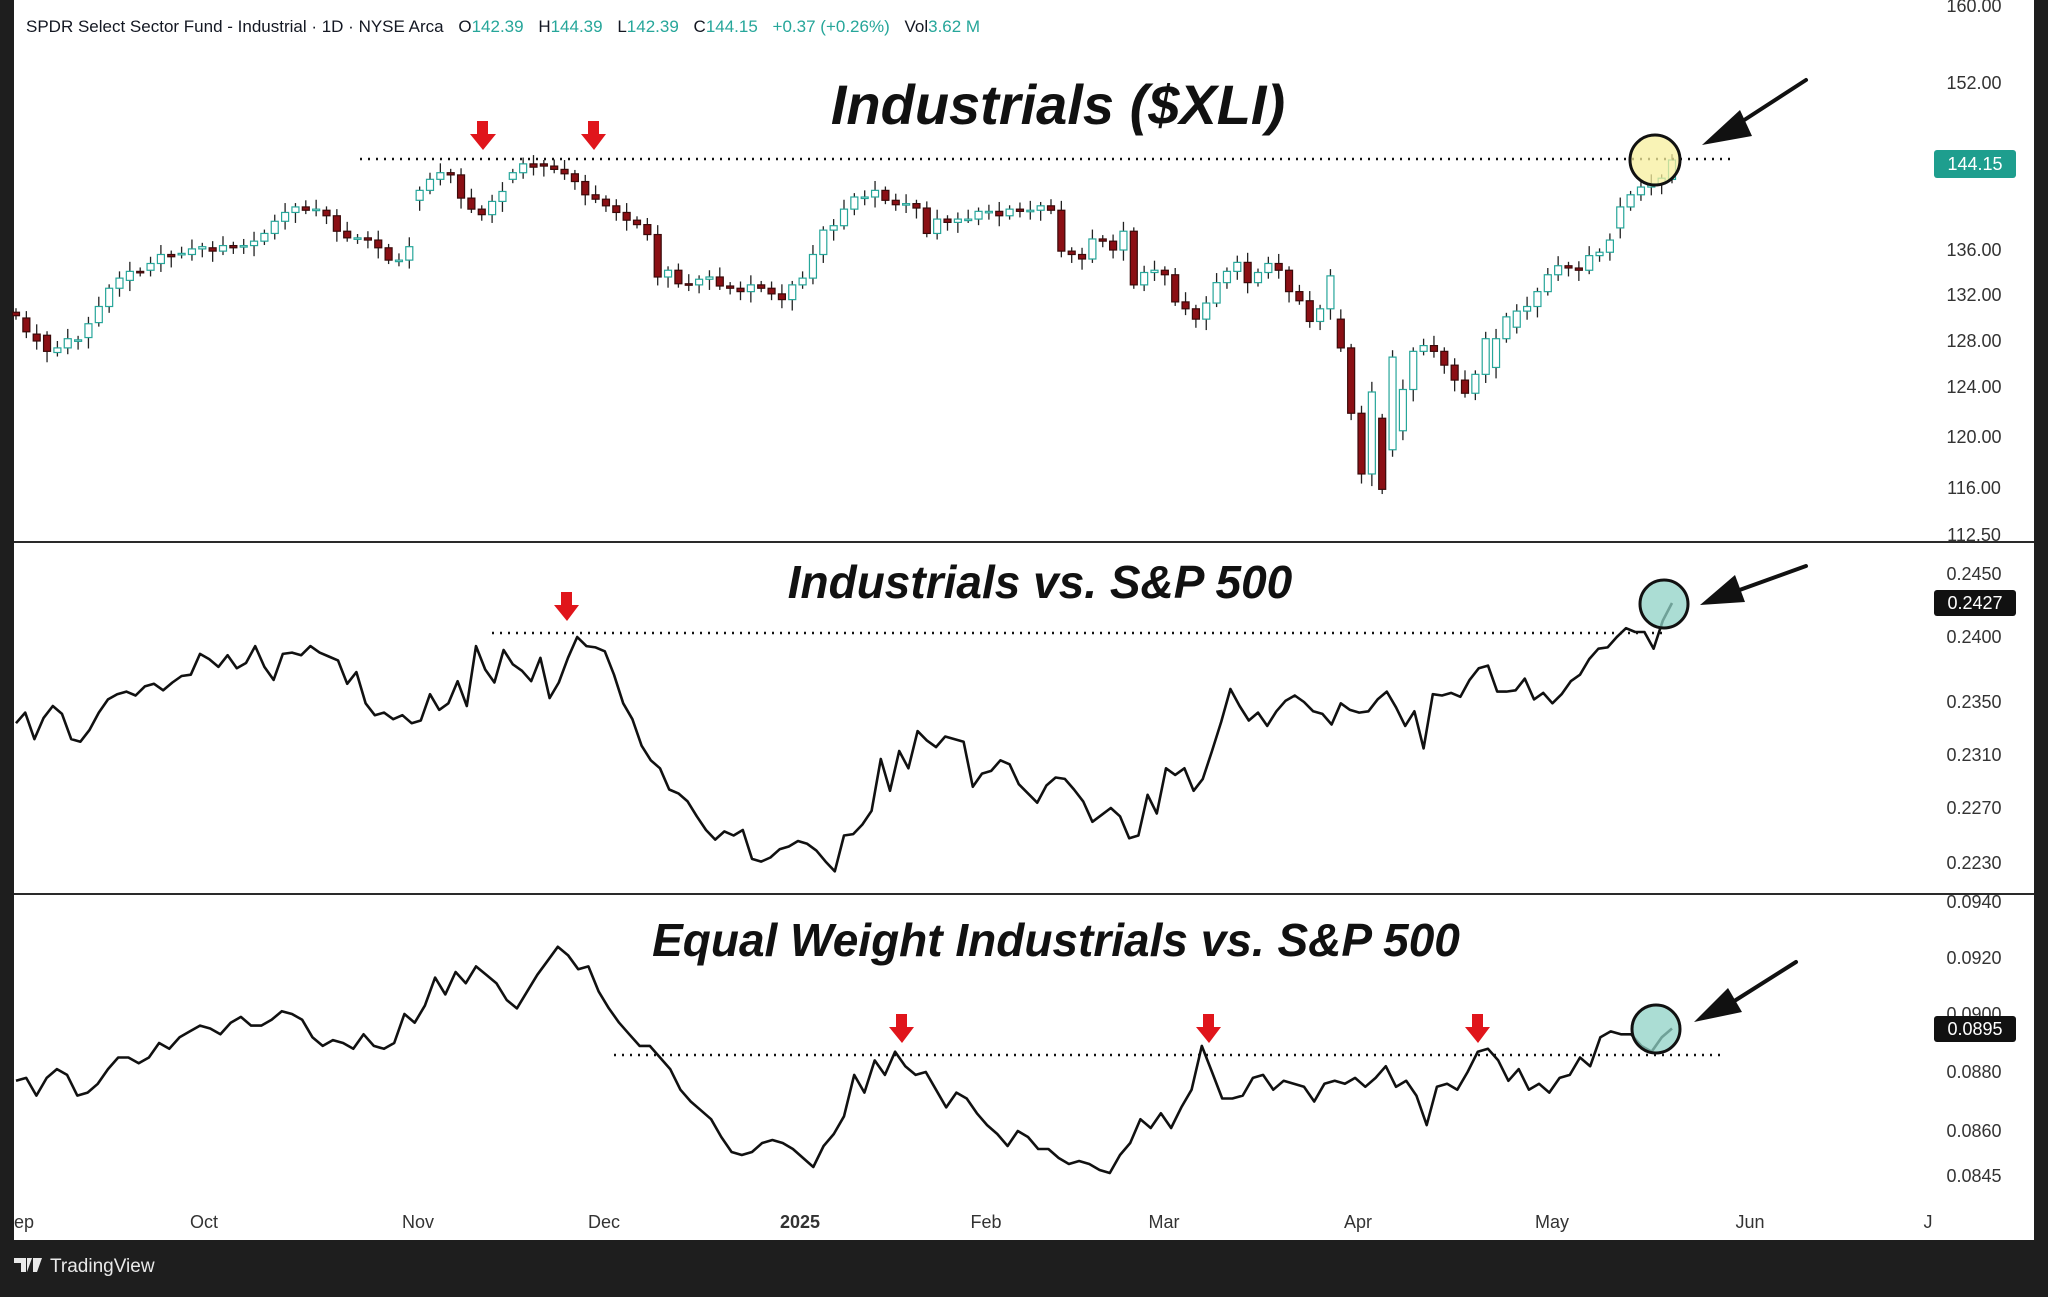 The height and width of the screenshot is (1297, 2048). I want to click on highlight-circle-pane3, so click(1656, 1029).